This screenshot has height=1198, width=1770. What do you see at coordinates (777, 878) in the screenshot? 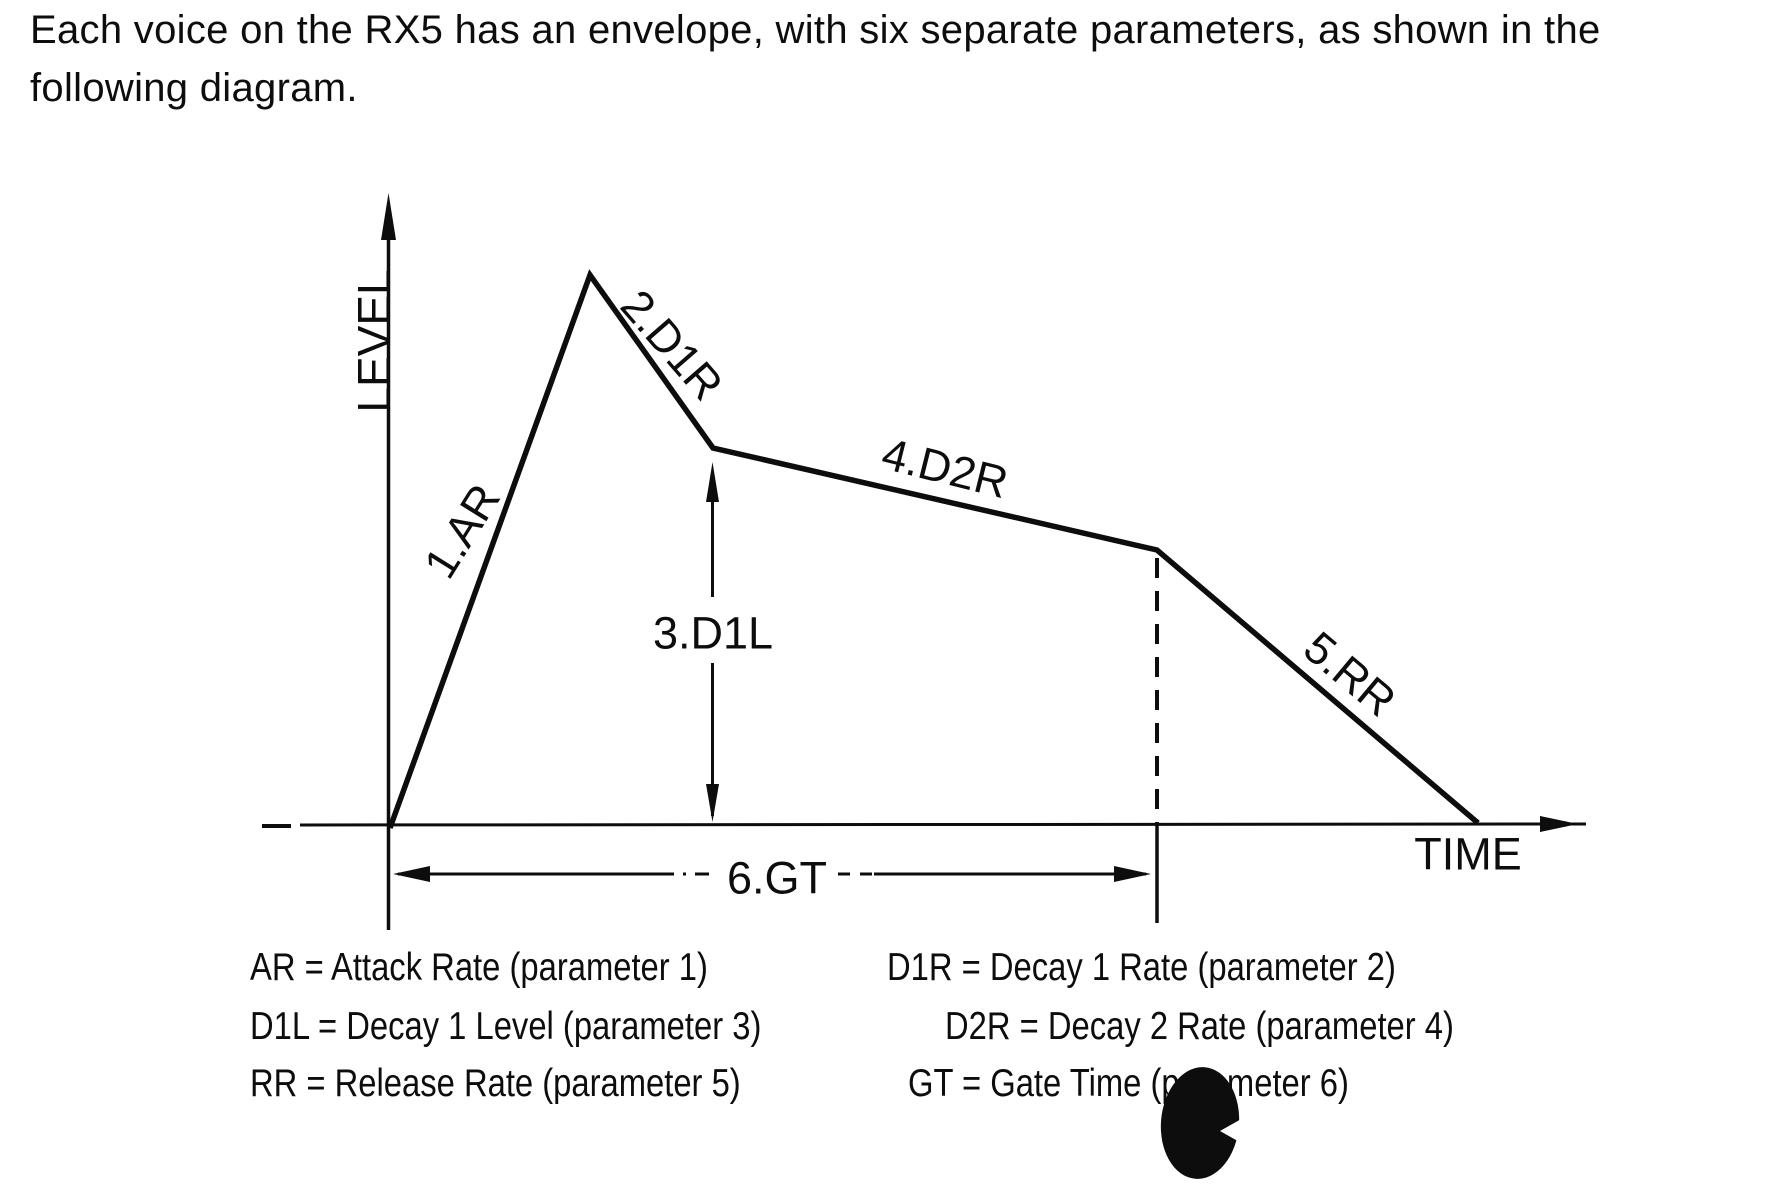
I see `label-gate-time: 6.GT` at bounding box center [777, 878].